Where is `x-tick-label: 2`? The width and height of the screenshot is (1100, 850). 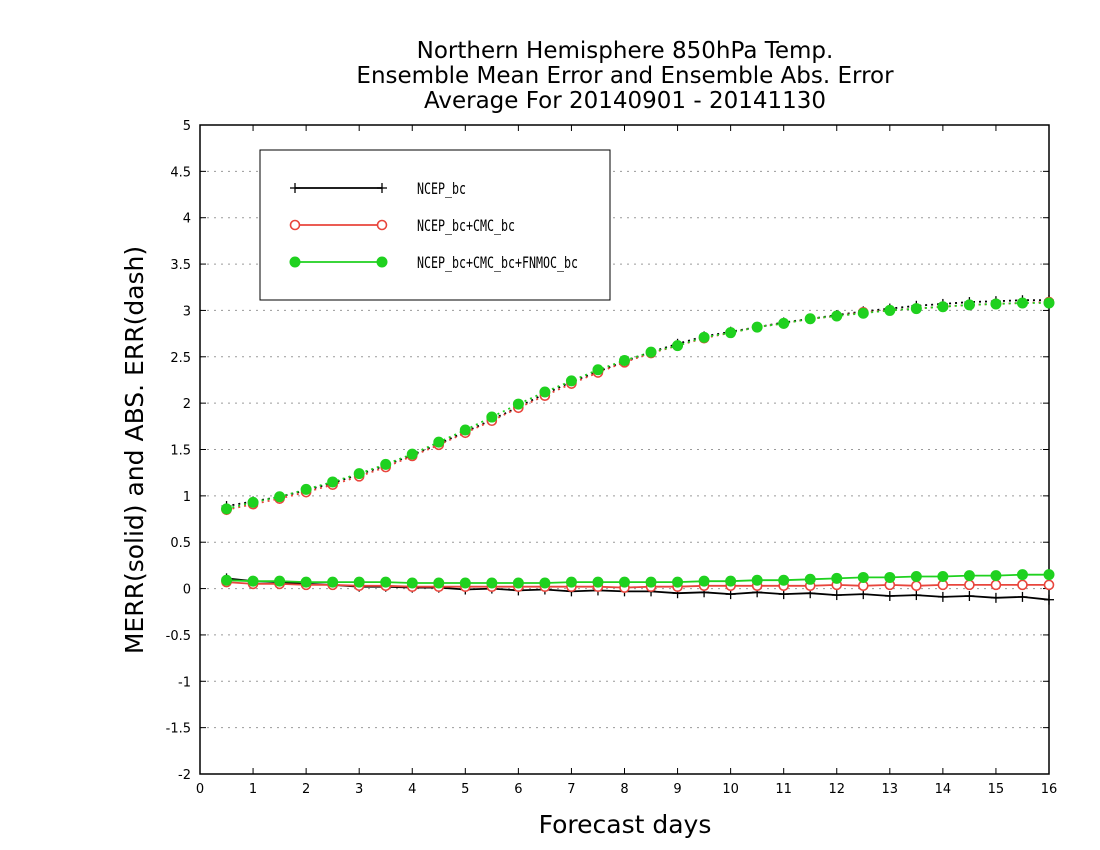 x-tick-label: 2 is located at coordinates (306, 789).